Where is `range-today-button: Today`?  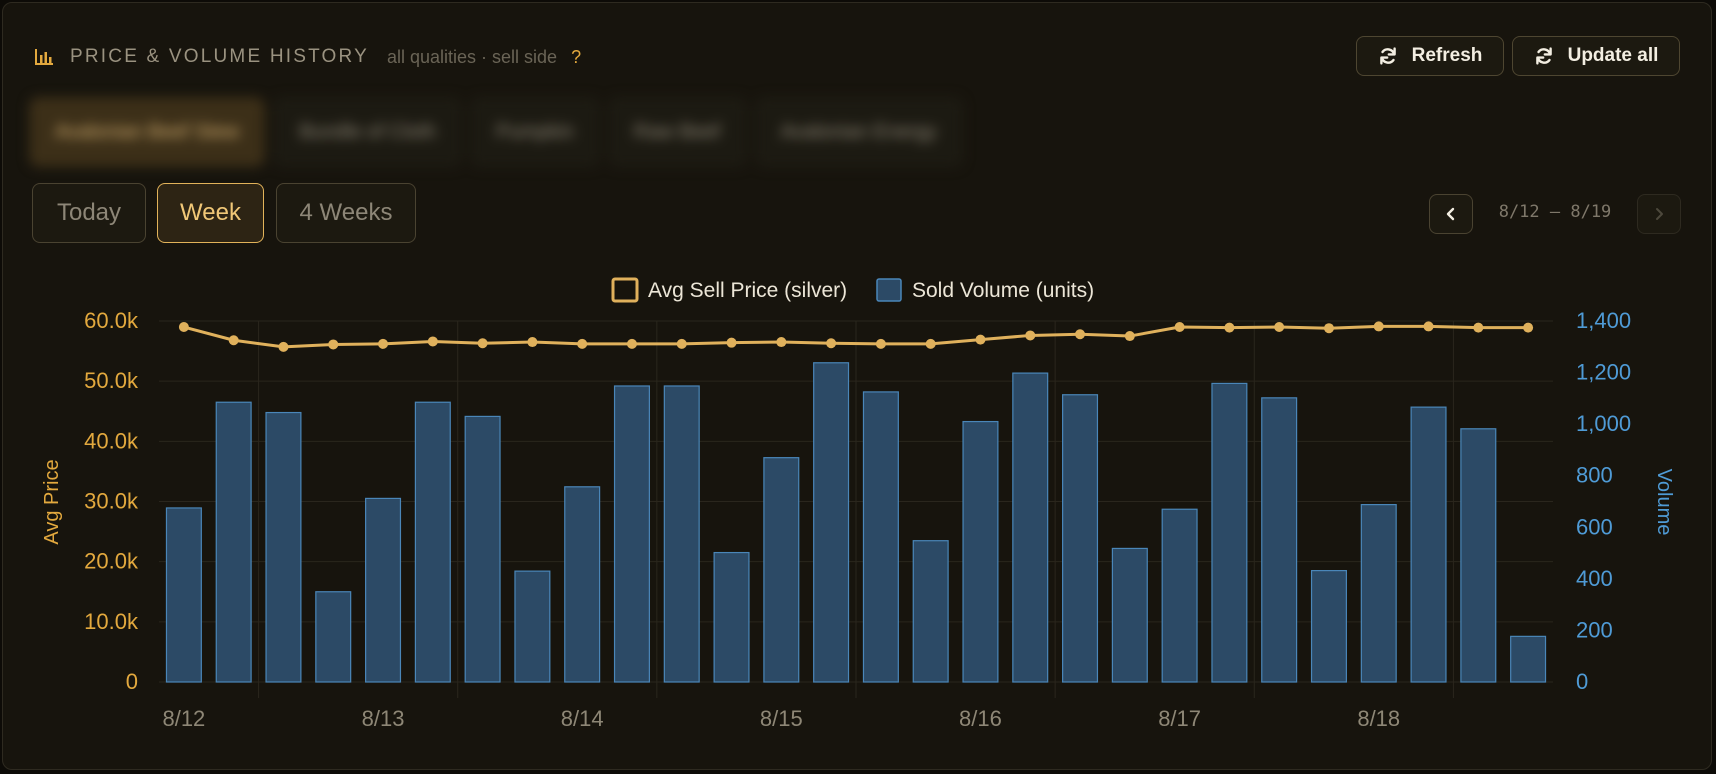
range-today-button: Today is located at coordinates (89, 213).